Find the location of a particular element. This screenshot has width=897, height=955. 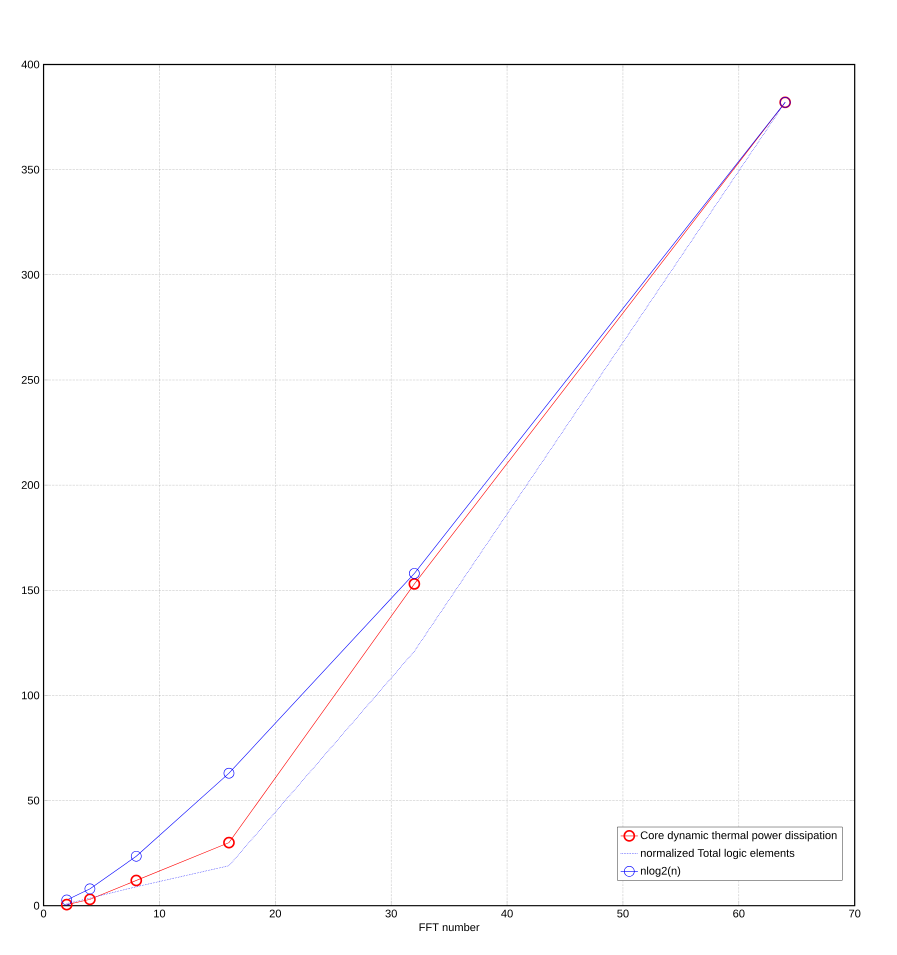

y-tick-label: 250 is located at coordinates (31, 380).